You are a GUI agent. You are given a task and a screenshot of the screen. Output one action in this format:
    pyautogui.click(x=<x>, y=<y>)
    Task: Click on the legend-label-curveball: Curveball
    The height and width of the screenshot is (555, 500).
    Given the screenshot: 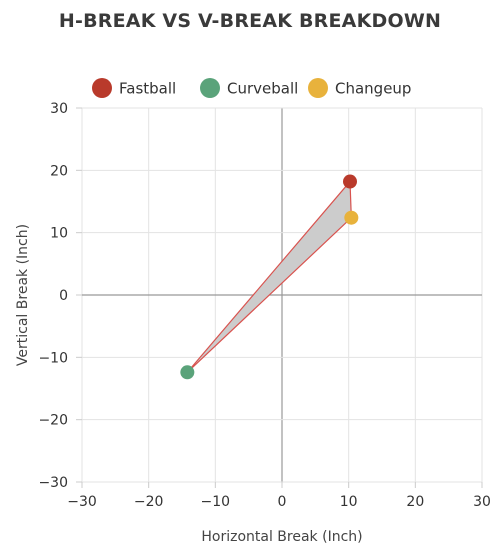 What is the action you would take?
    pyautogui.click(x=262, y=89)
    